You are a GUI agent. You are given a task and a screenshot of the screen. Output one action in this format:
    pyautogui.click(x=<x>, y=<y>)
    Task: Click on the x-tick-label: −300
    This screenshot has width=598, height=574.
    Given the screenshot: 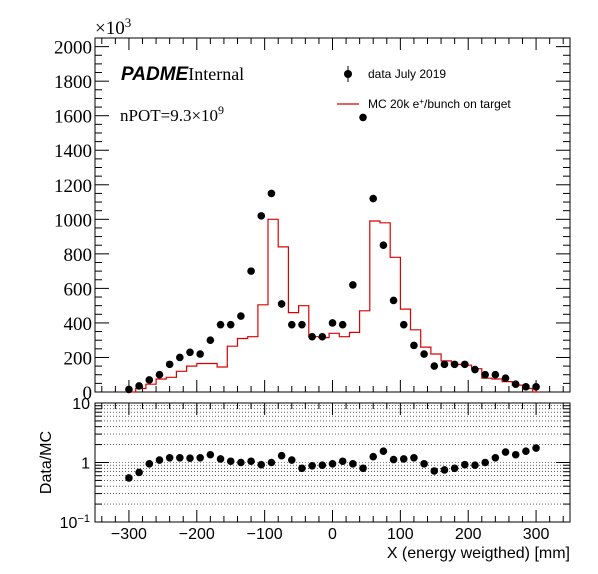 What is the action you would take?
    pyautogui.click(x=129, y=534)
    